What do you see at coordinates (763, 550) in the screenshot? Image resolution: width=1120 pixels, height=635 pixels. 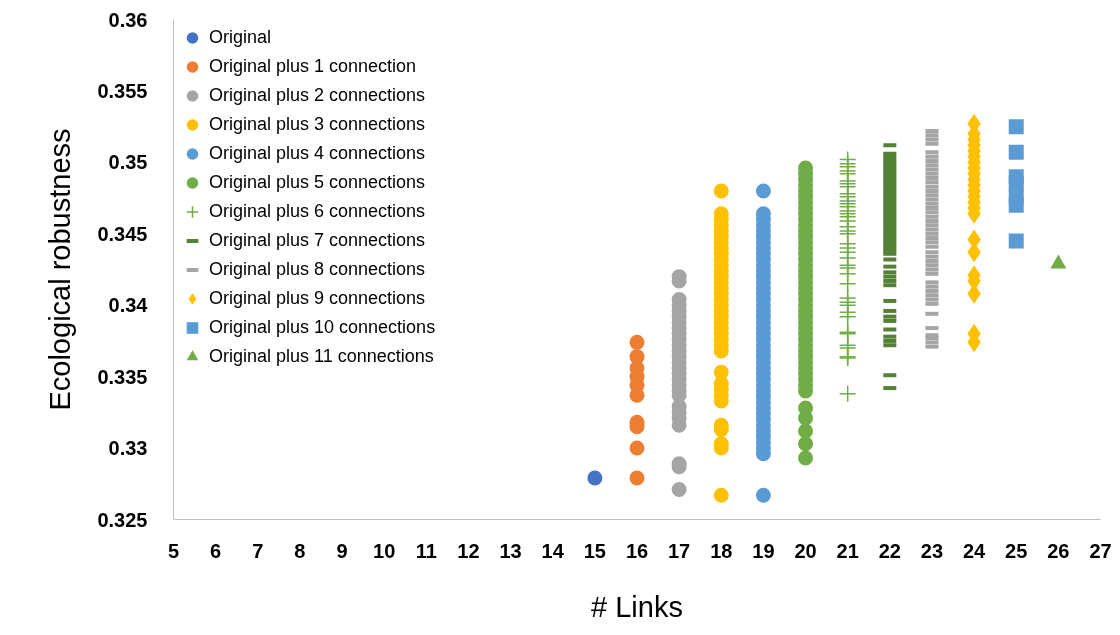 I see `x-tick-label: 19` at bounding box center [763, 550].